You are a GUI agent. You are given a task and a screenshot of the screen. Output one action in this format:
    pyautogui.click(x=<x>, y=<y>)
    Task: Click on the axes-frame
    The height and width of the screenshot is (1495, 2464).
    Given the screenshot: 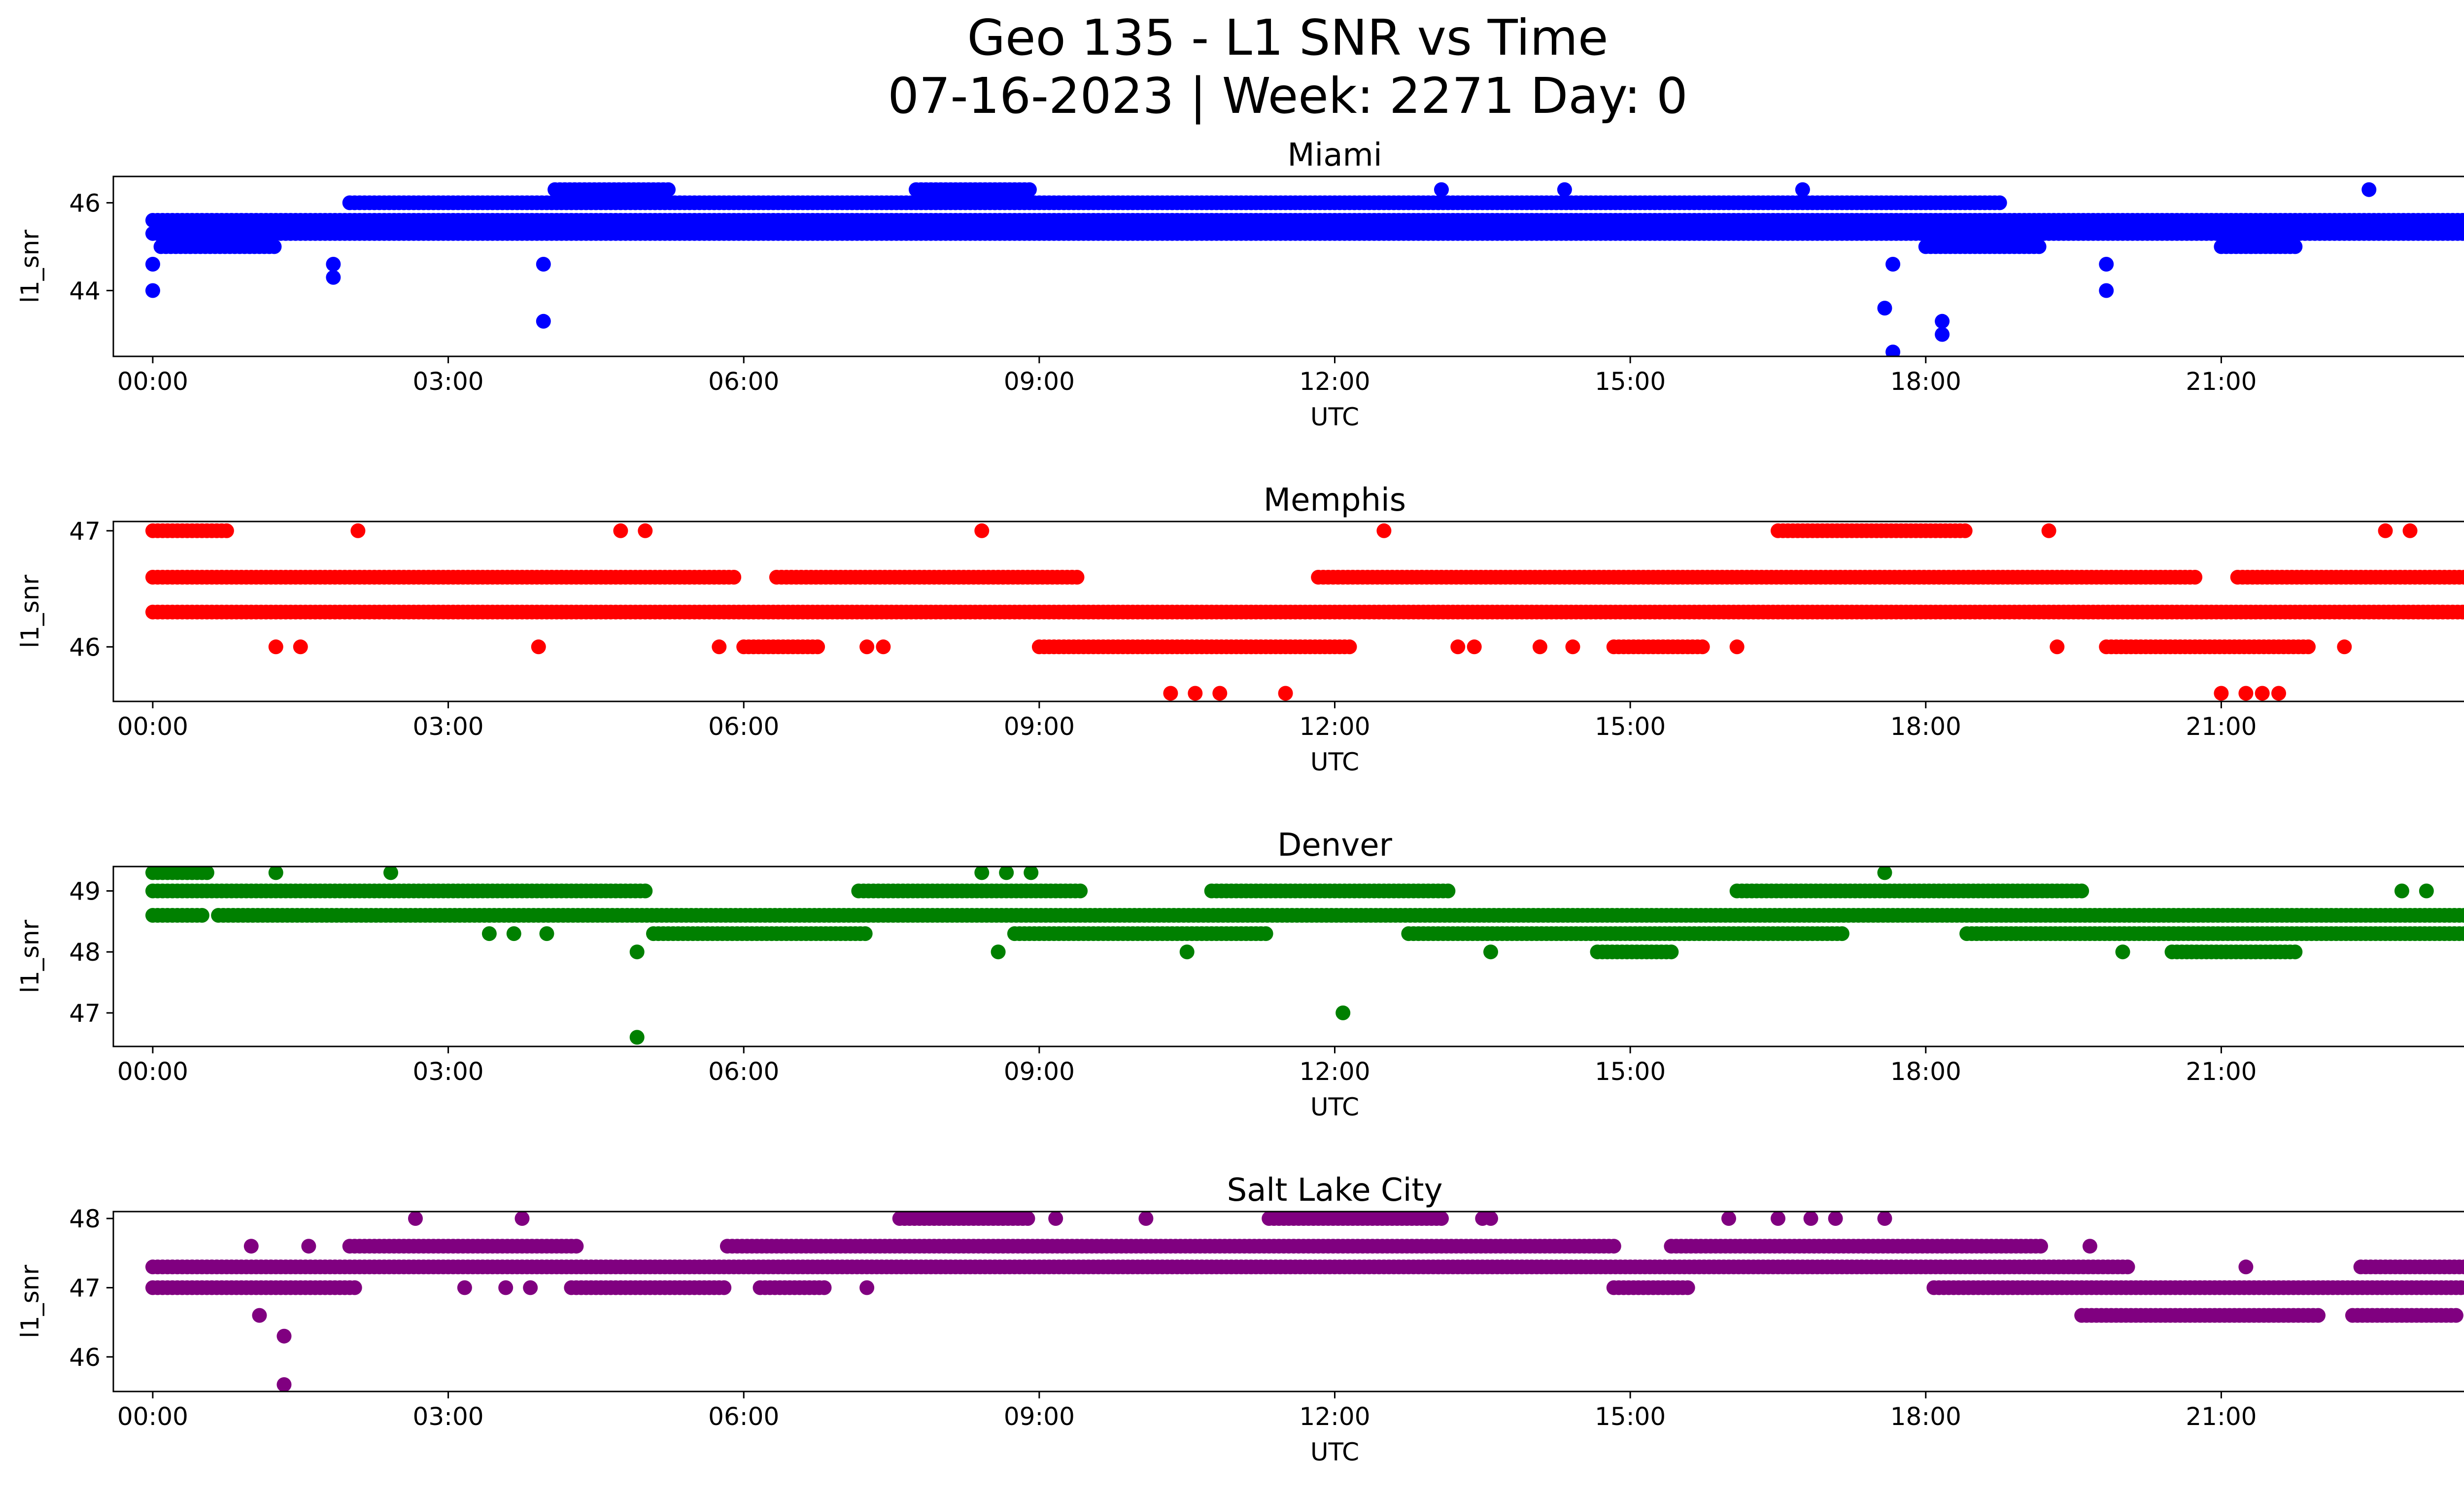 What is the action you would take?
    pyautogui.click(x=1288, y=1301)
    